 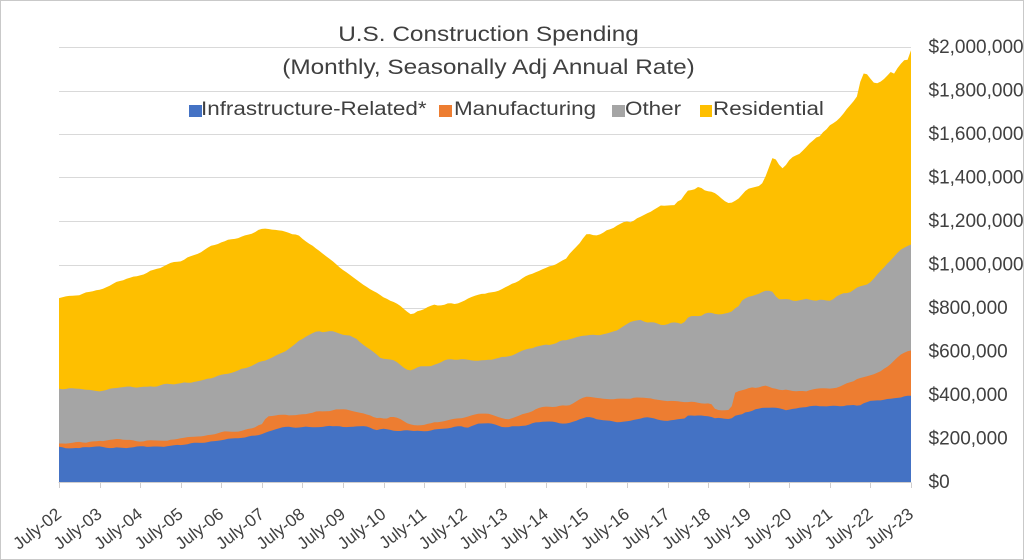 What do you see at coordinates (976, 134) in the screenshot?
I see `svg-text: $1,600,000` at bounding box center [976, 134].